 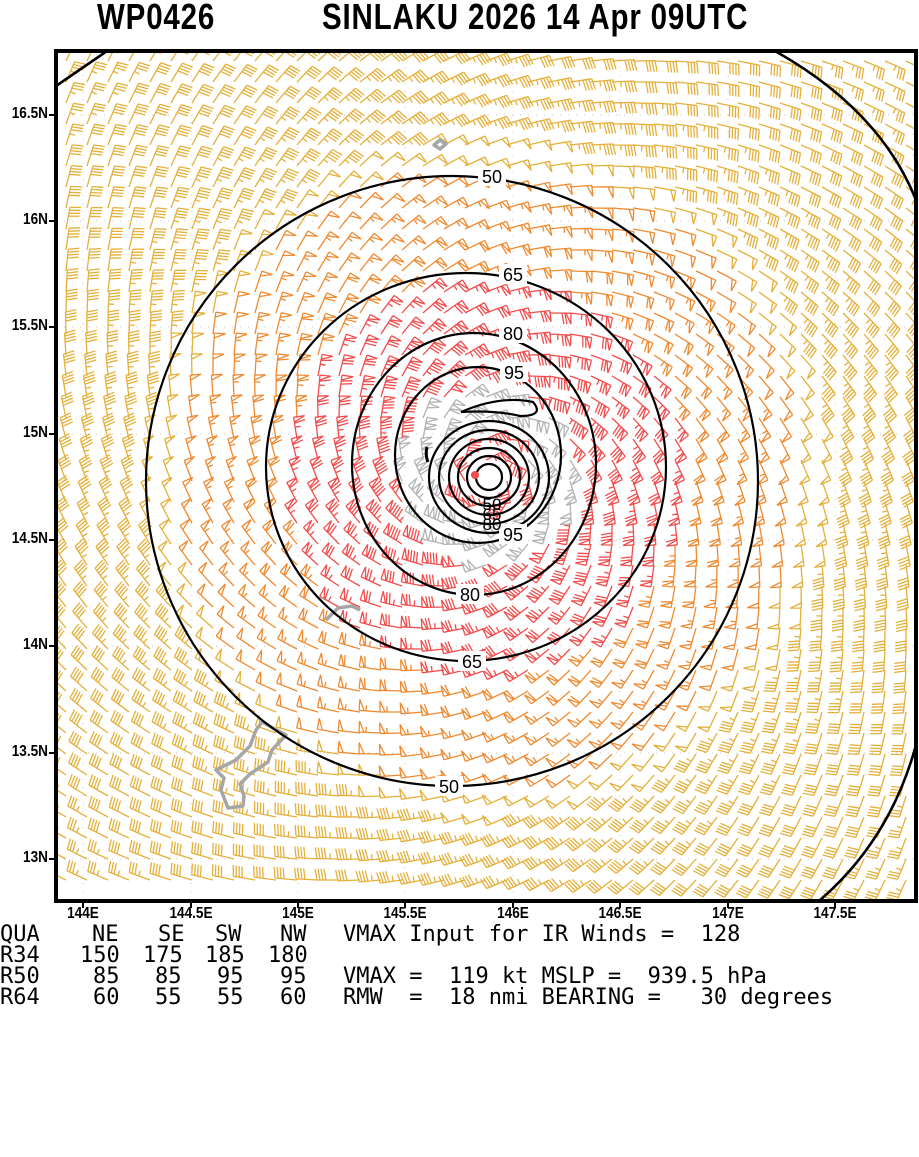 I want to click on r64-nw: 60, so click(x=293, y=997).